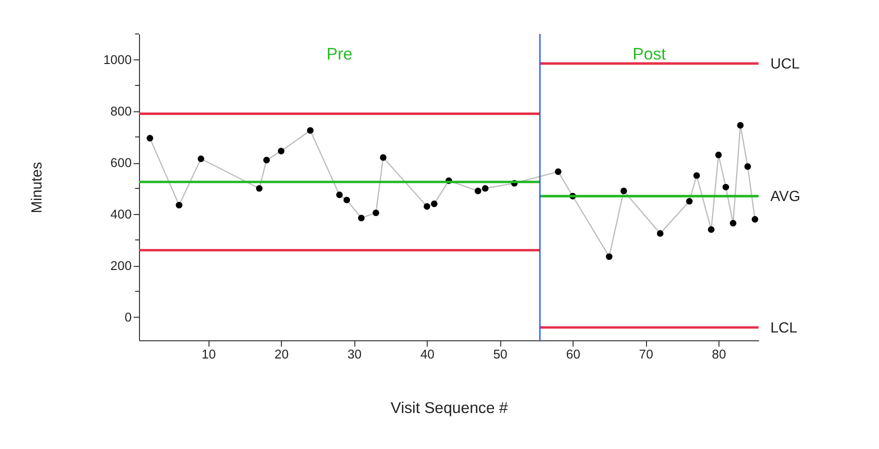 This screenshot has height=449, width=879. I want to click on x-tick-label: 70, so click(646, 354).